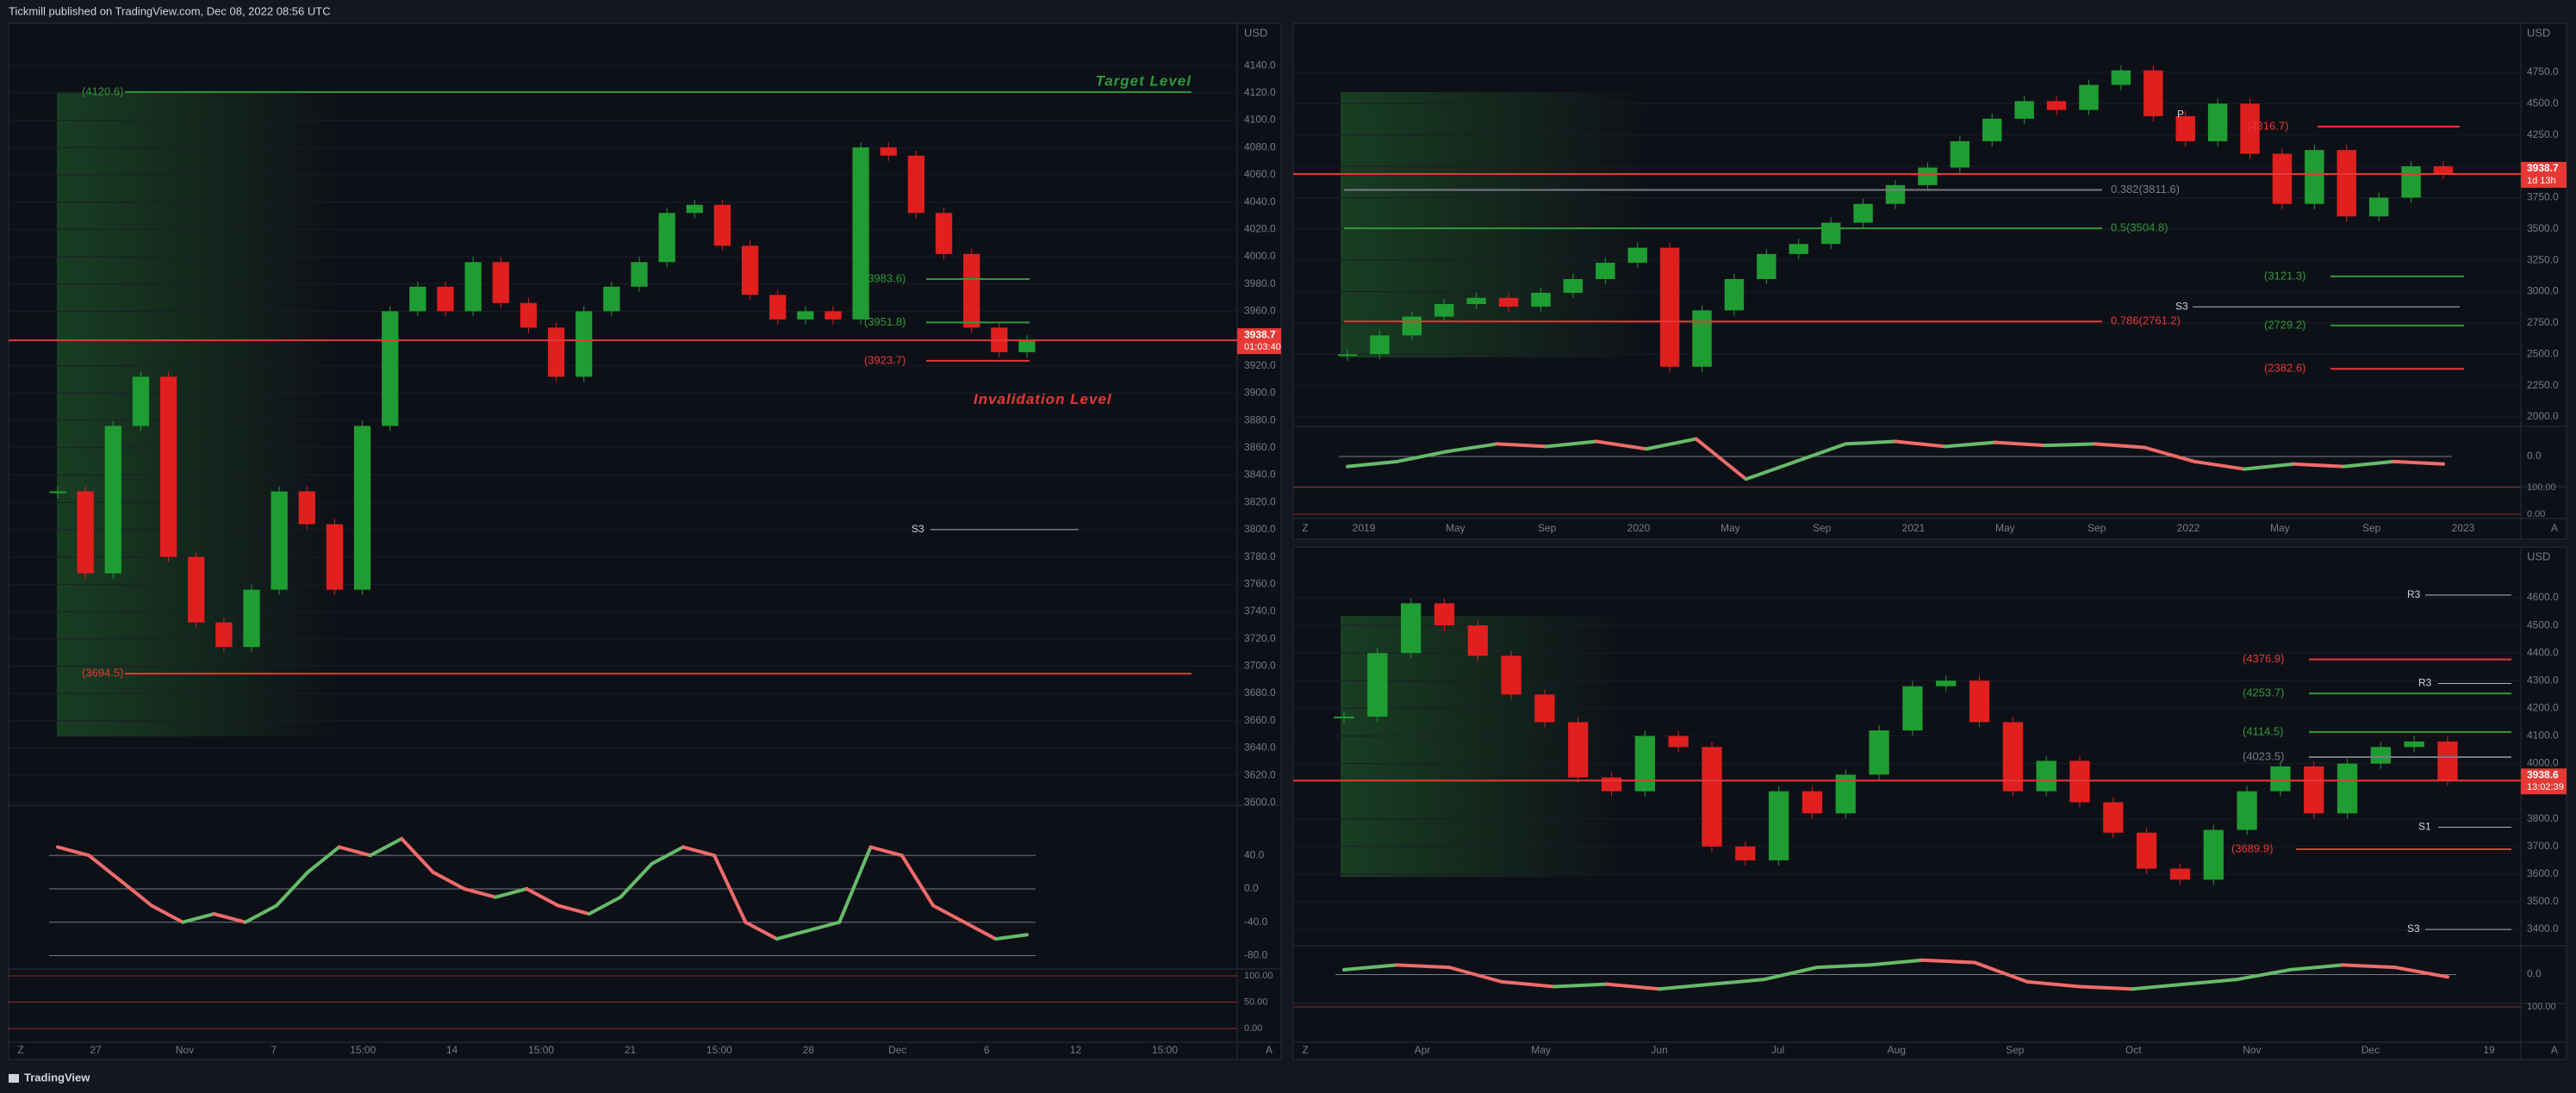  I want to click on x-tick-label: 2022, so click(2189, 528).